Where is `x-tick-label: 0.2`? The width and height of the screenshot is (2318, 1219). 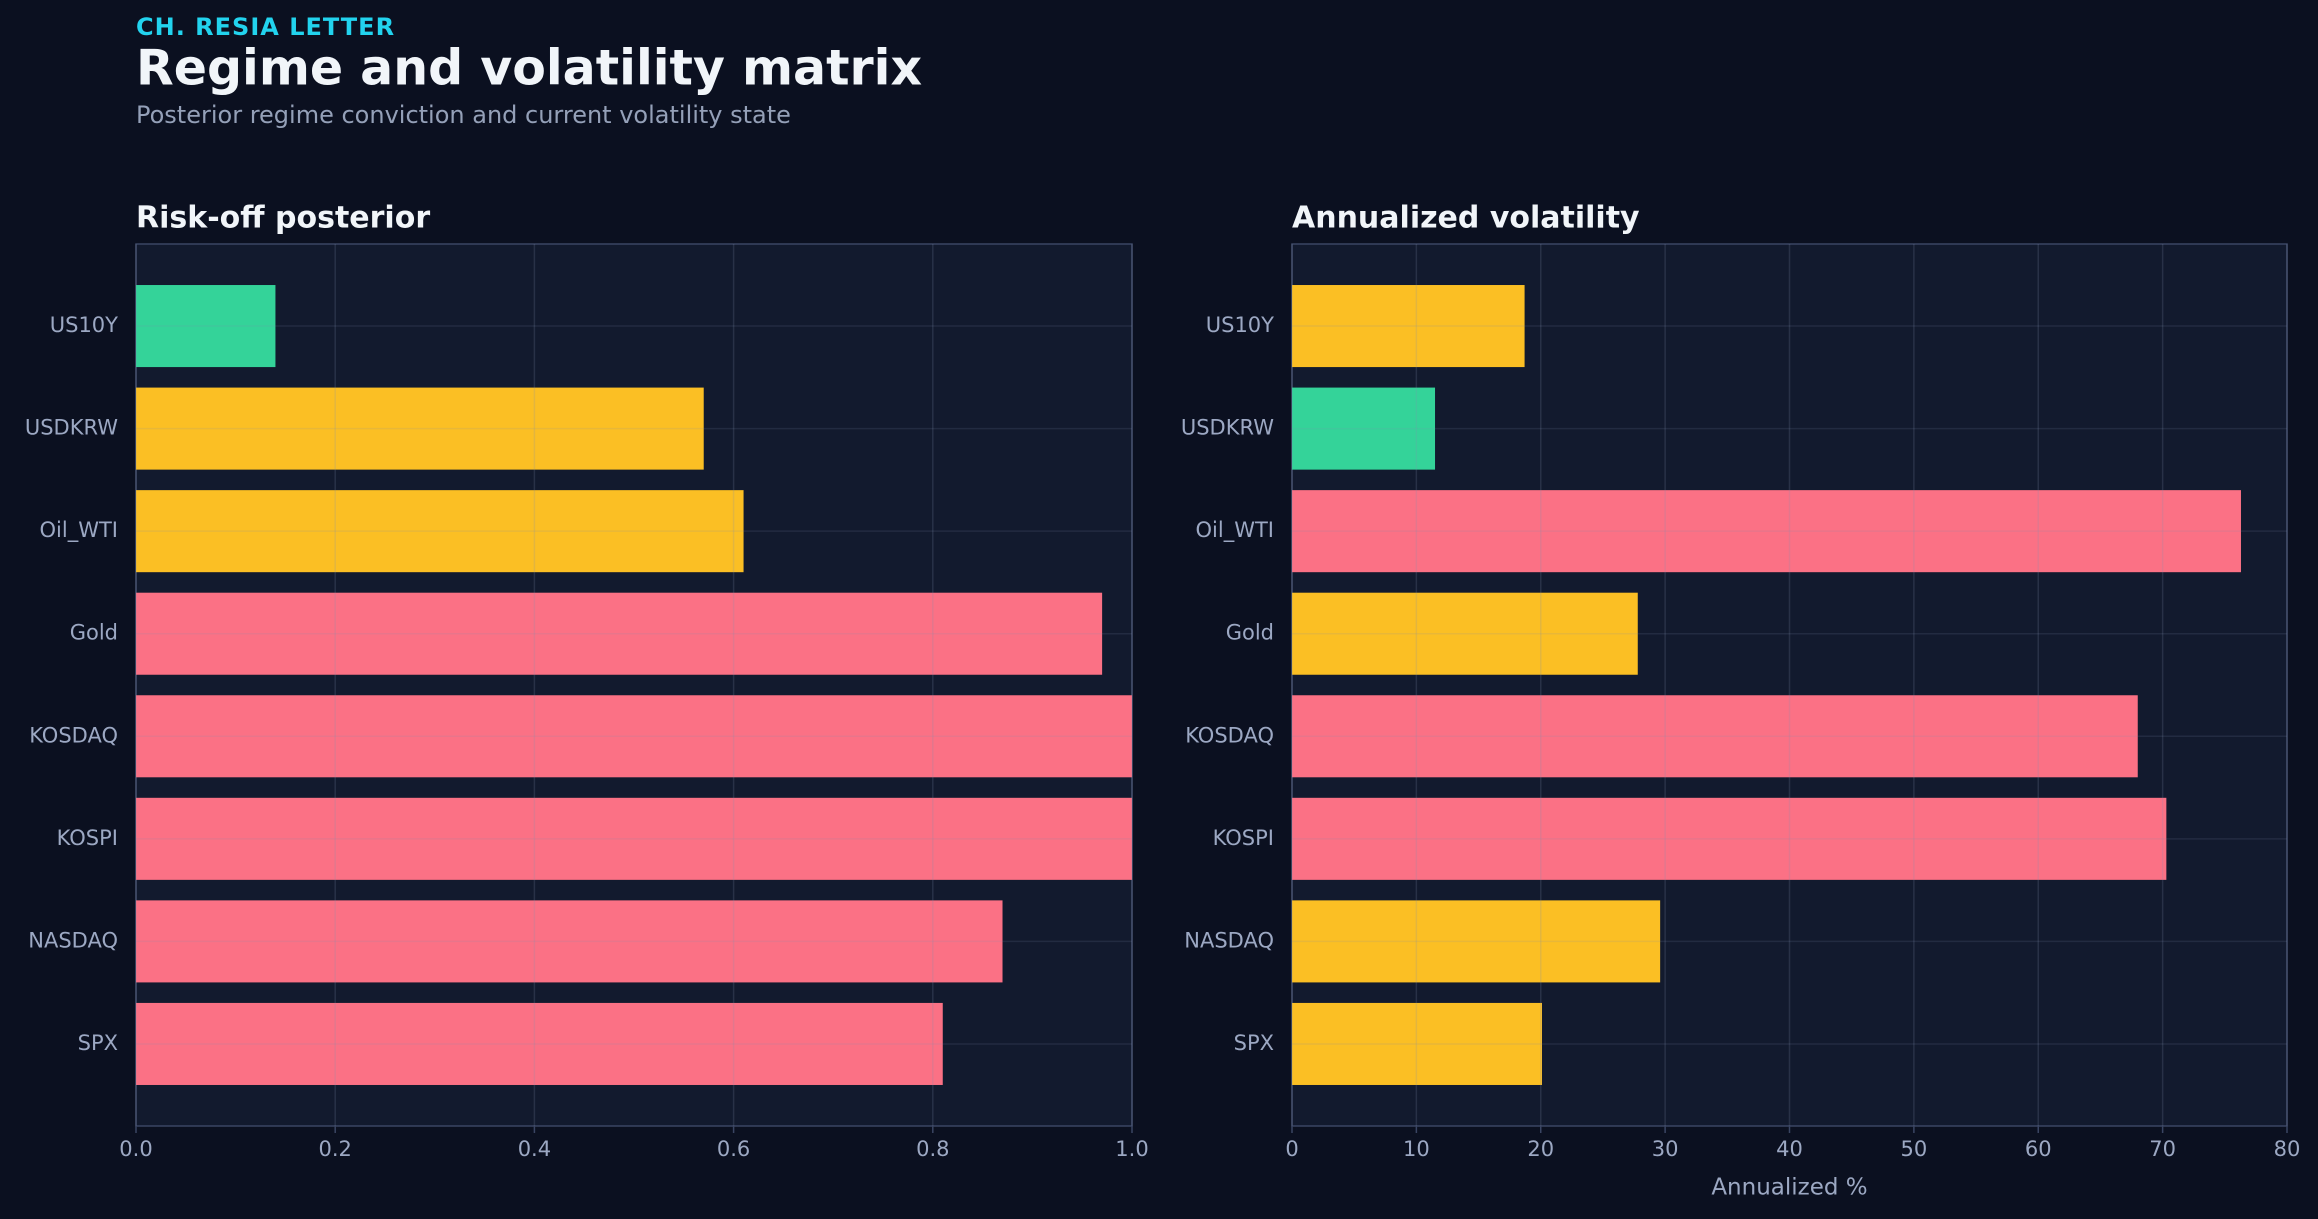 x-tick-label: 0.2 is located at coordinates (334, 1149).